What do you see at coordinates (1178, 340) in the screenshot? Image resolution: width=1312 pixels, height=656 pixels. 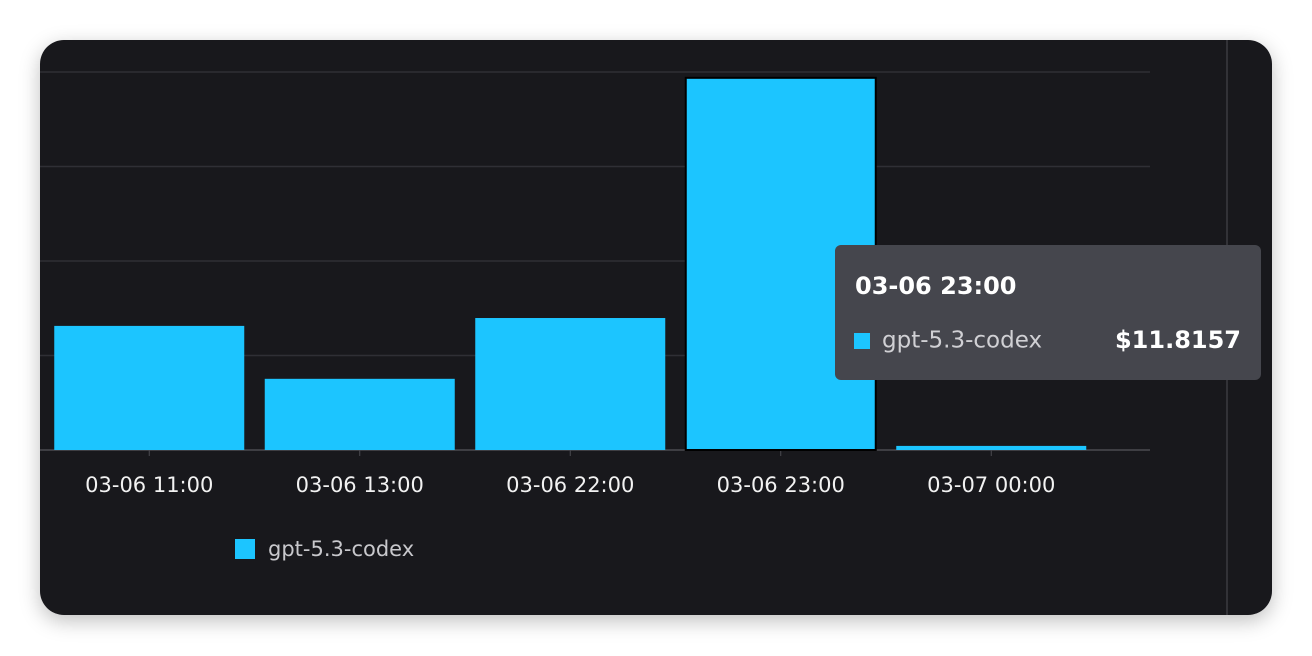 I see `tooltip-value: $11.8157` at bounding box center [1178, 340].